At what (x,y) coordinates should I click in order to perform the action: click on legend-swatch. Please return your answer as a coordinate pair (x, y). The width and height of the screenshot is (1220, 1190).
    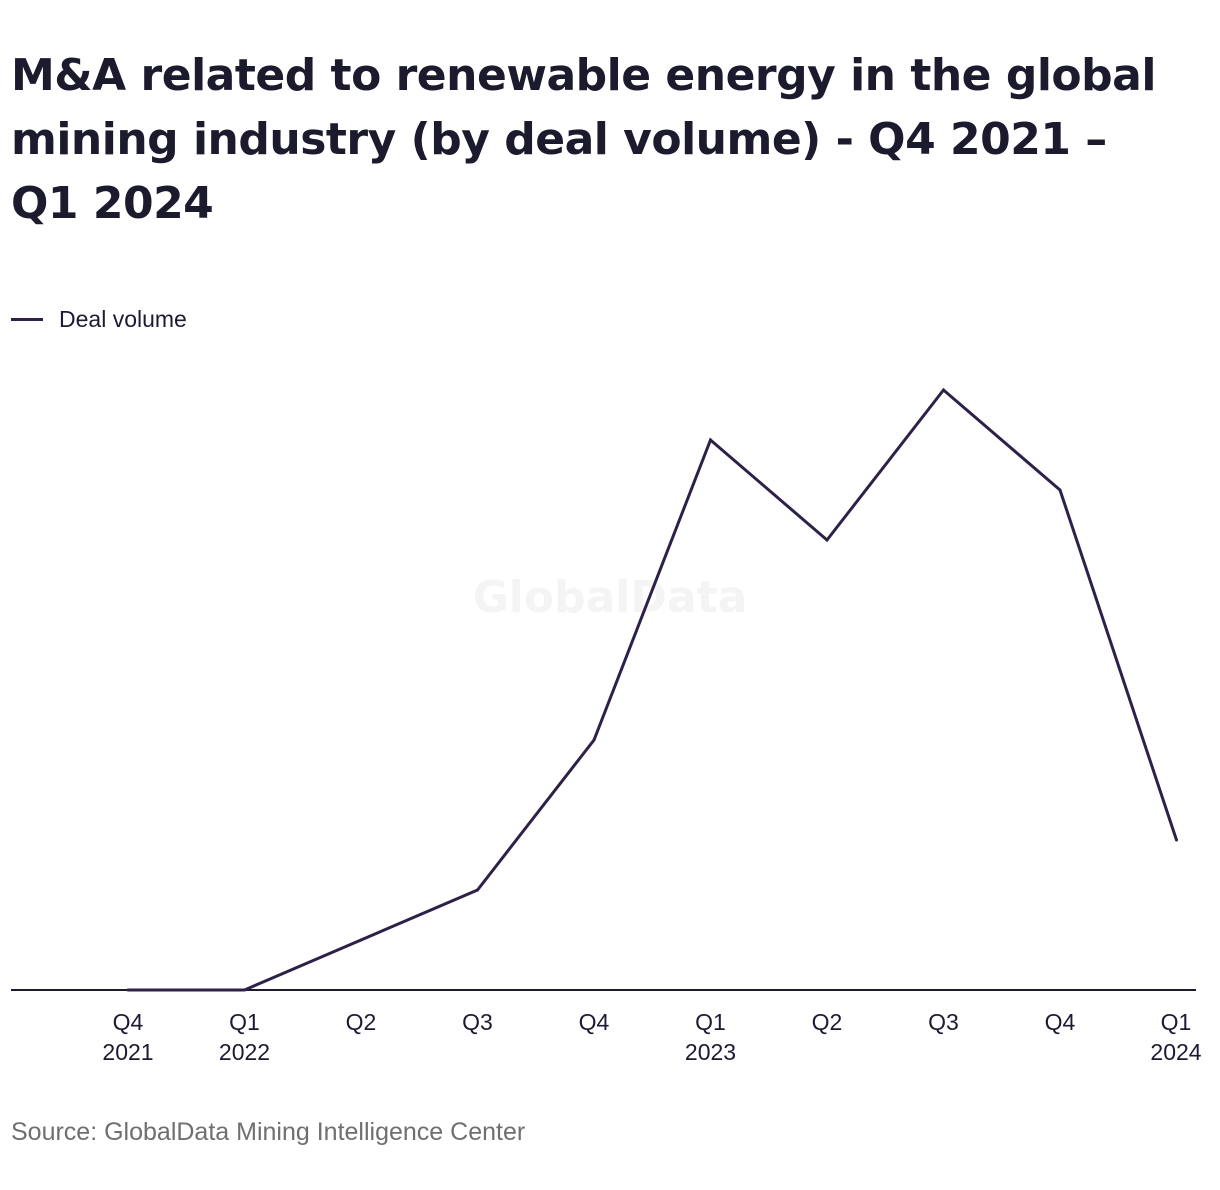
    Looking at the image, I should click on (27, 319).